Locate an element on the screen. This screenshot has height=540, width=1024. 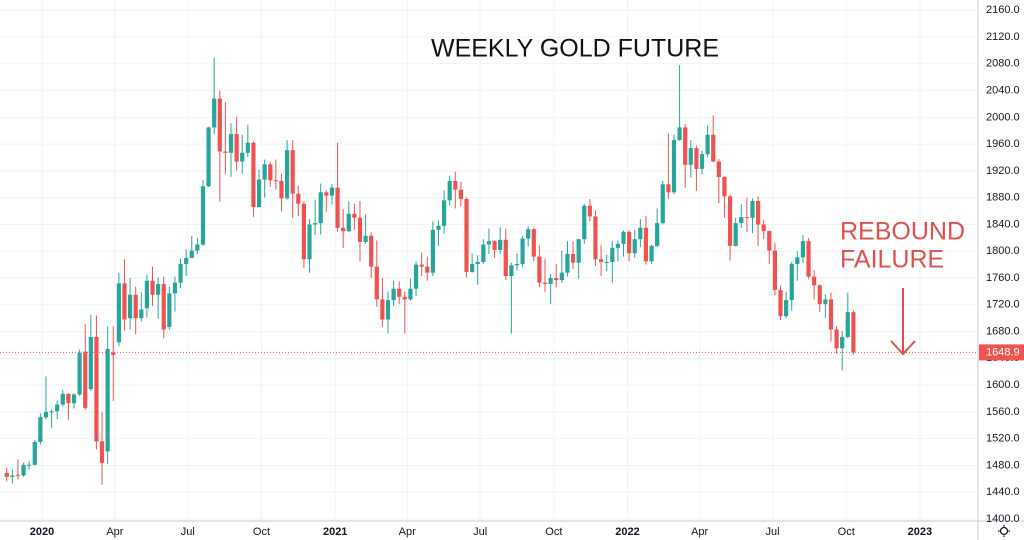
y-tick-label: 1560.0 is located at coordinates (1003, 412).